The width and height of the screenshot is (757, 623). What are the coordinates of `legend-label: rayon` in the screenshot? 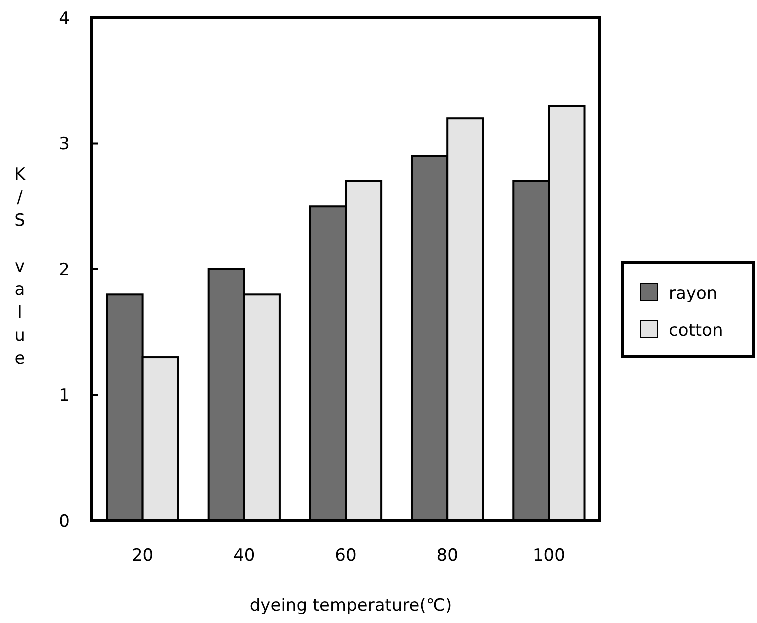 It's located at (693, 294).